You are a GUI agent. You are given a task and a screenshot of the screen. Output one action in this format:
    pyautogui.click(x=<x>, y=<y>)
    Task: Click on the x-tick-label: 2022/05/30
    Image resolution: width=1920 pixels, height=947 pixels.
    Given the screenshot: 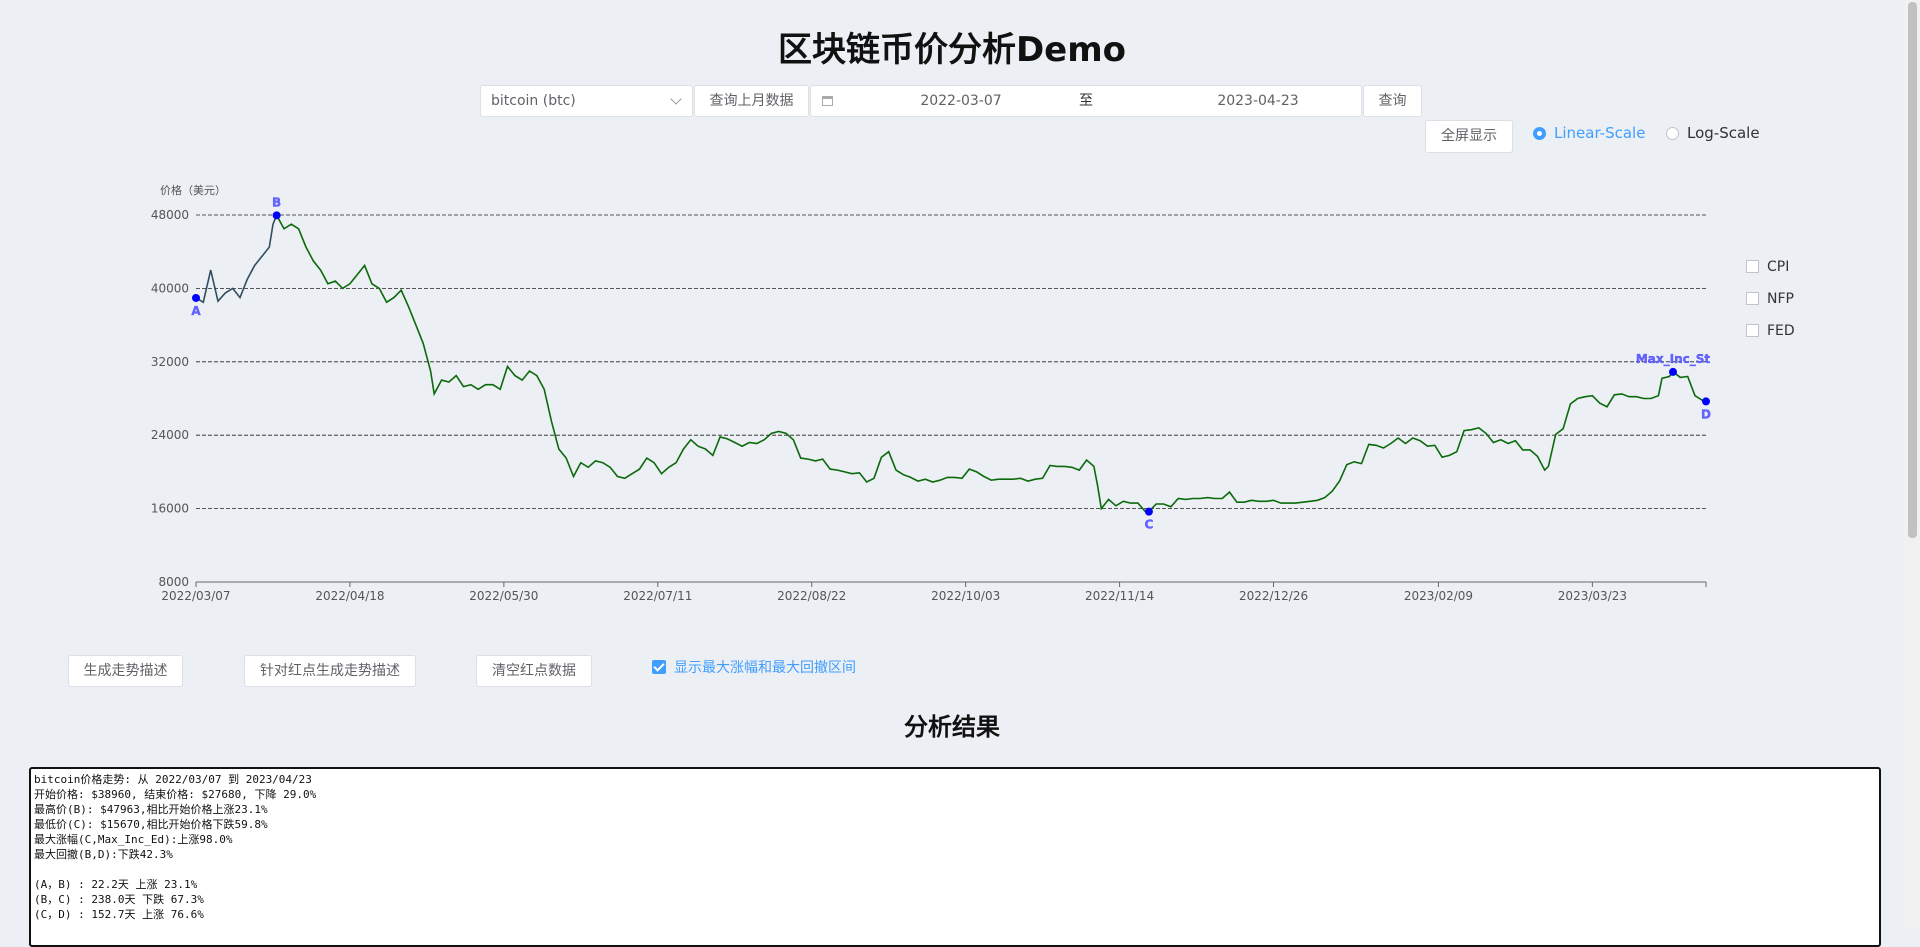 What is the action you would take?
    pyautogui.click(x=503, y=596)
    